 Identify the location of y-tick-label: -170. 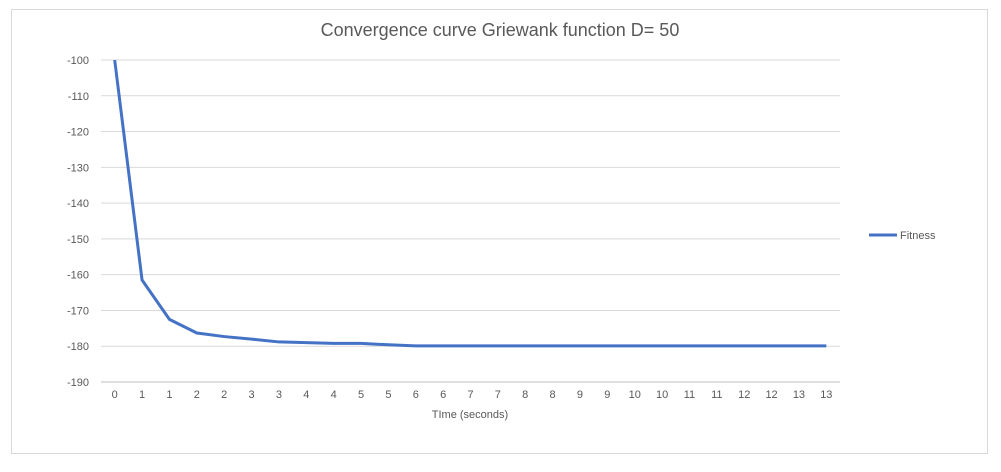
(78, 311).